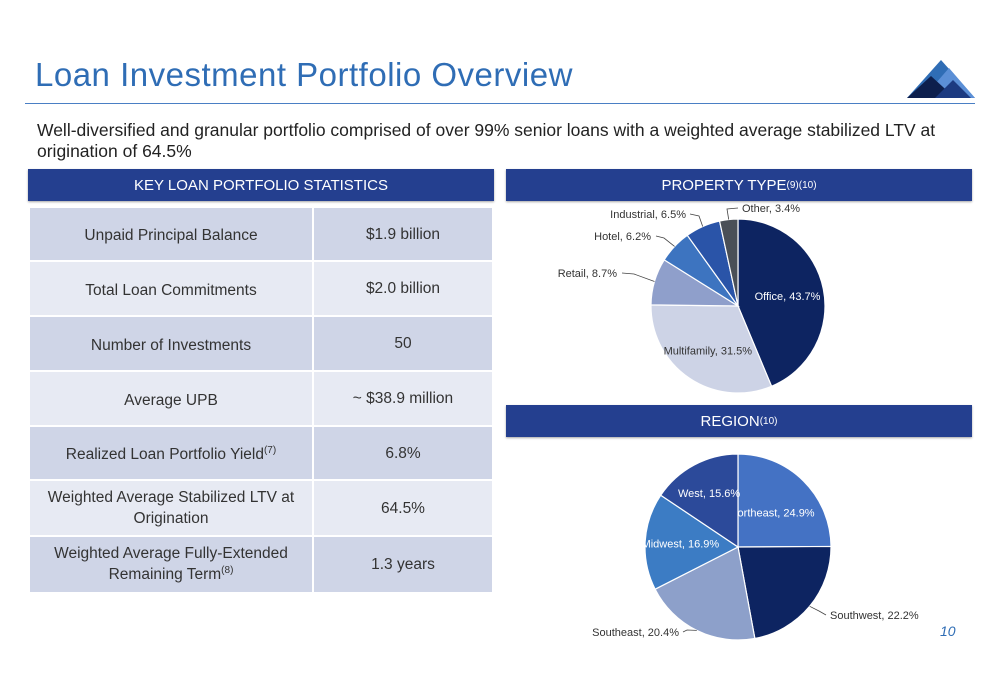  Describe the element at coordinates (171, 234) in the screenshot. I see `stat-label: Unpaid Principal Balance` at that location.